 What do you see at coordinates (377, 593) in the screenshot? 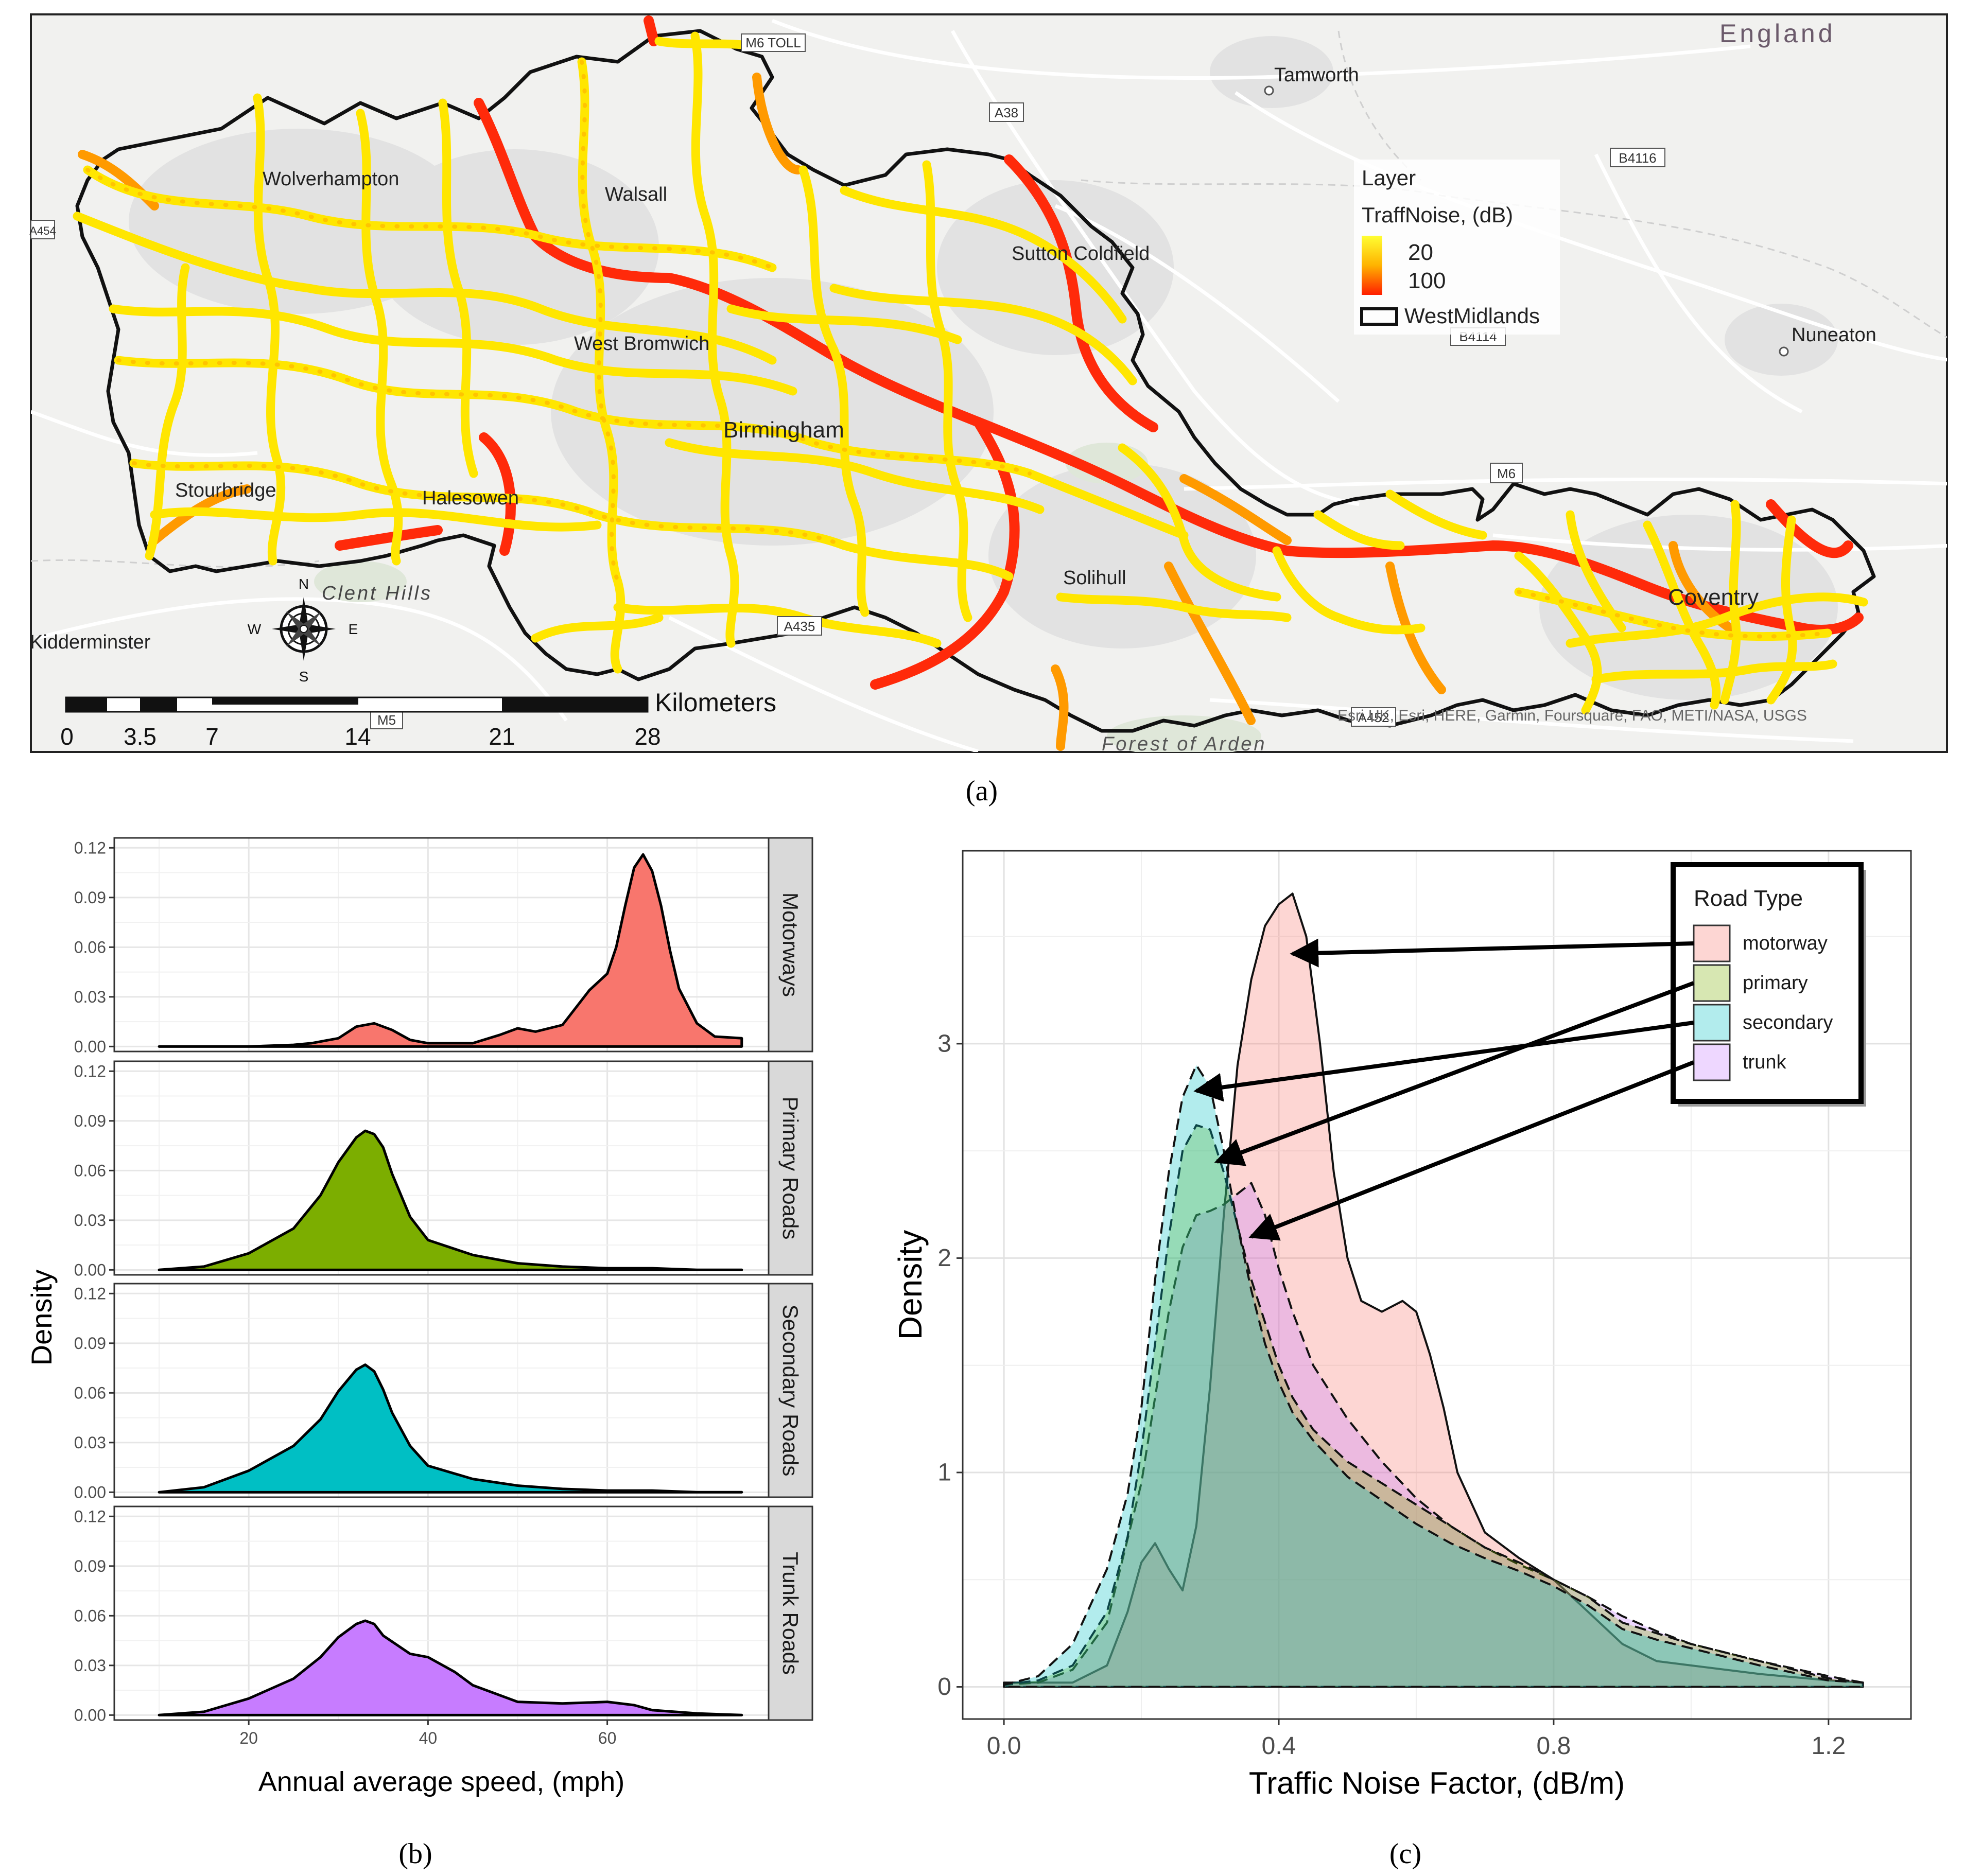
I see `label-clent-hills: Clent Hills` at bounding box center [377, 593].